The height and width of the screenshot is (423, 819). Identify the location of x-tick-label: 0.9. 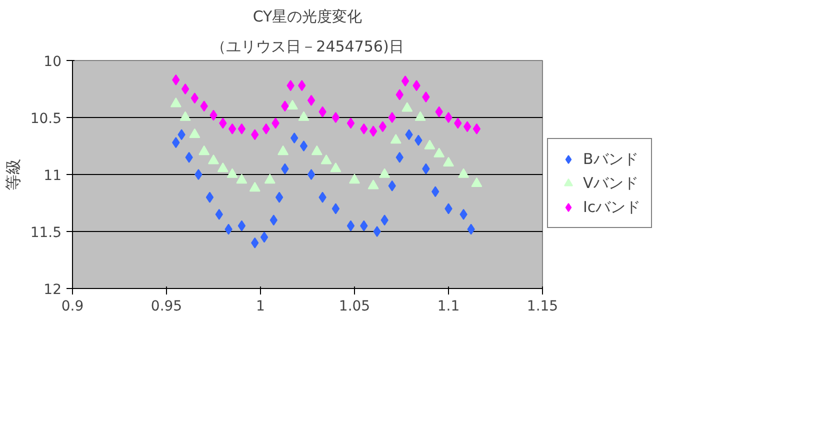
(72, 306).